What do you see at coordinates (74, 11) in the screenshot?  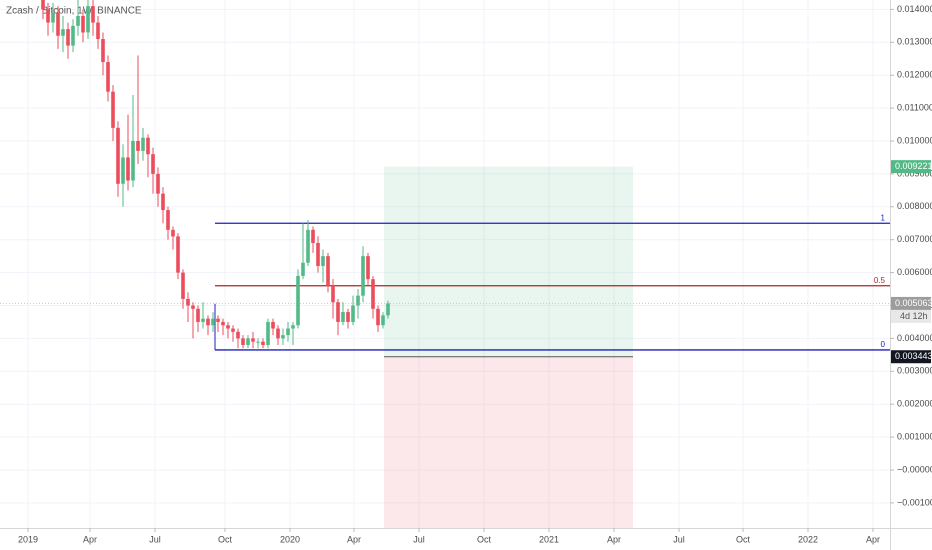 I see `chart-title: Zcash / Bitcoin, 1W, BINANCE` at bounding box center [74, 11].